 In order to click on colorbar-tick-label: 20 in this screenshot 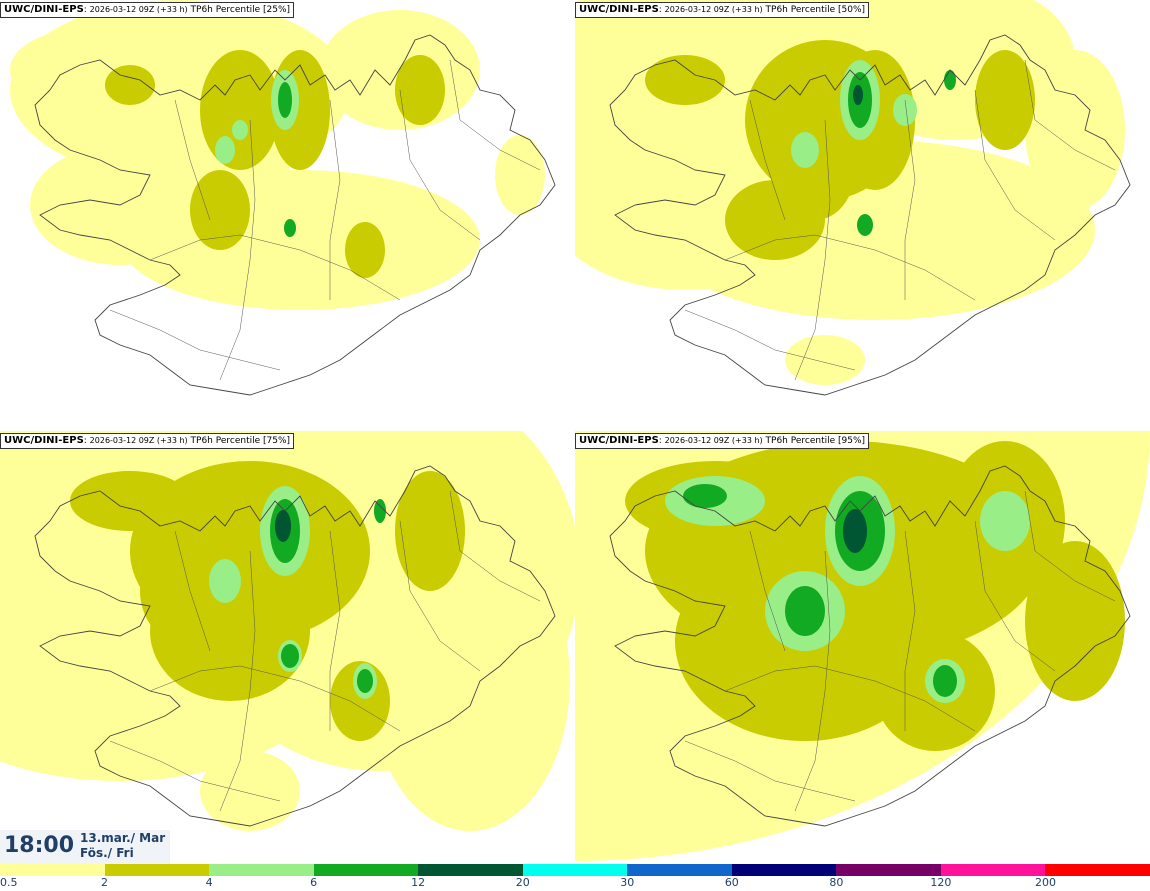, I will do `click(522, 882)`.